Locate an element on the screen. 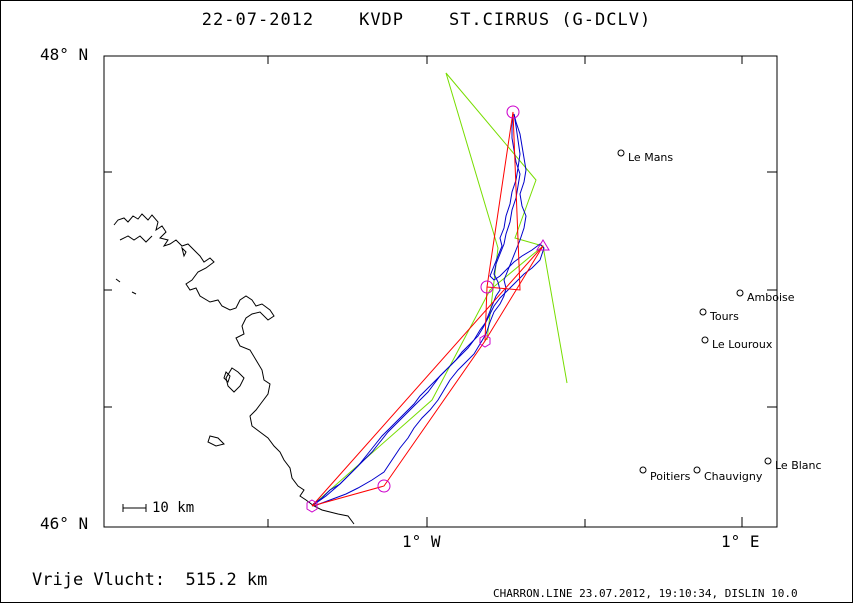 This screenshot has width=853, height=603. coastline is located at coordinates (234, 369).